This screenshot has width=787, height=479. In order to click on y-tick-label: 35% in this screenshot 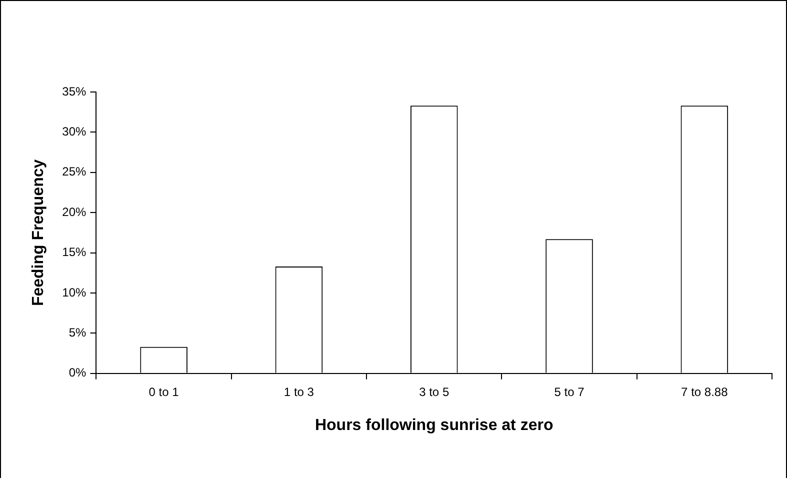, I will do `click(74, 91)`.